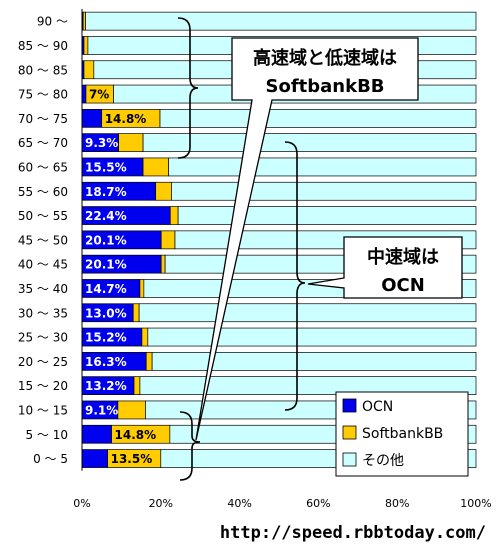  I want to click on source-url: http://speed.rbbtoday.com/, so click(353, 533).